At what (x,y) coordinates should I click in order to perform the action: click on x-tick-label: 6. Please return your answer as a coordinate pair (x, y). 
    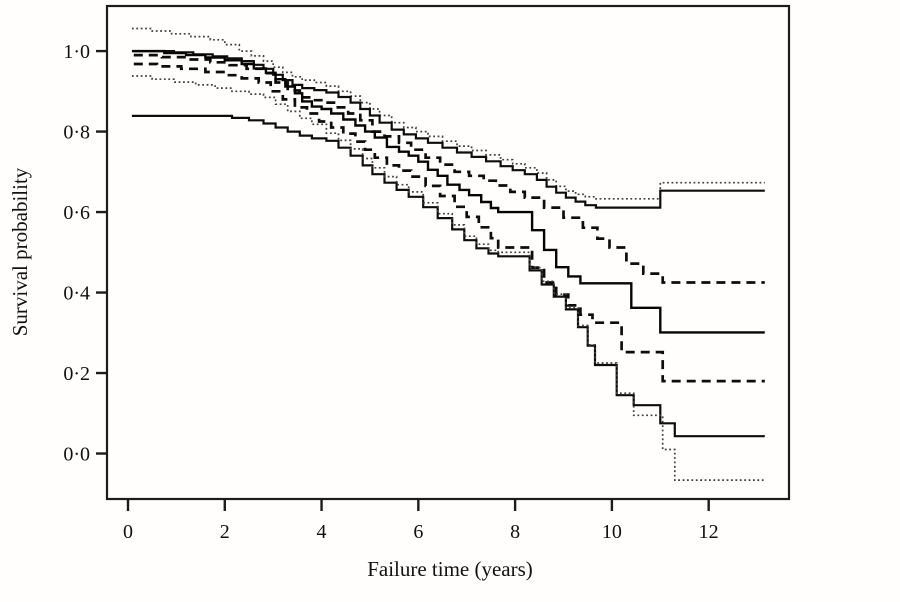
    Looking at the image, I should click on (418, 532).